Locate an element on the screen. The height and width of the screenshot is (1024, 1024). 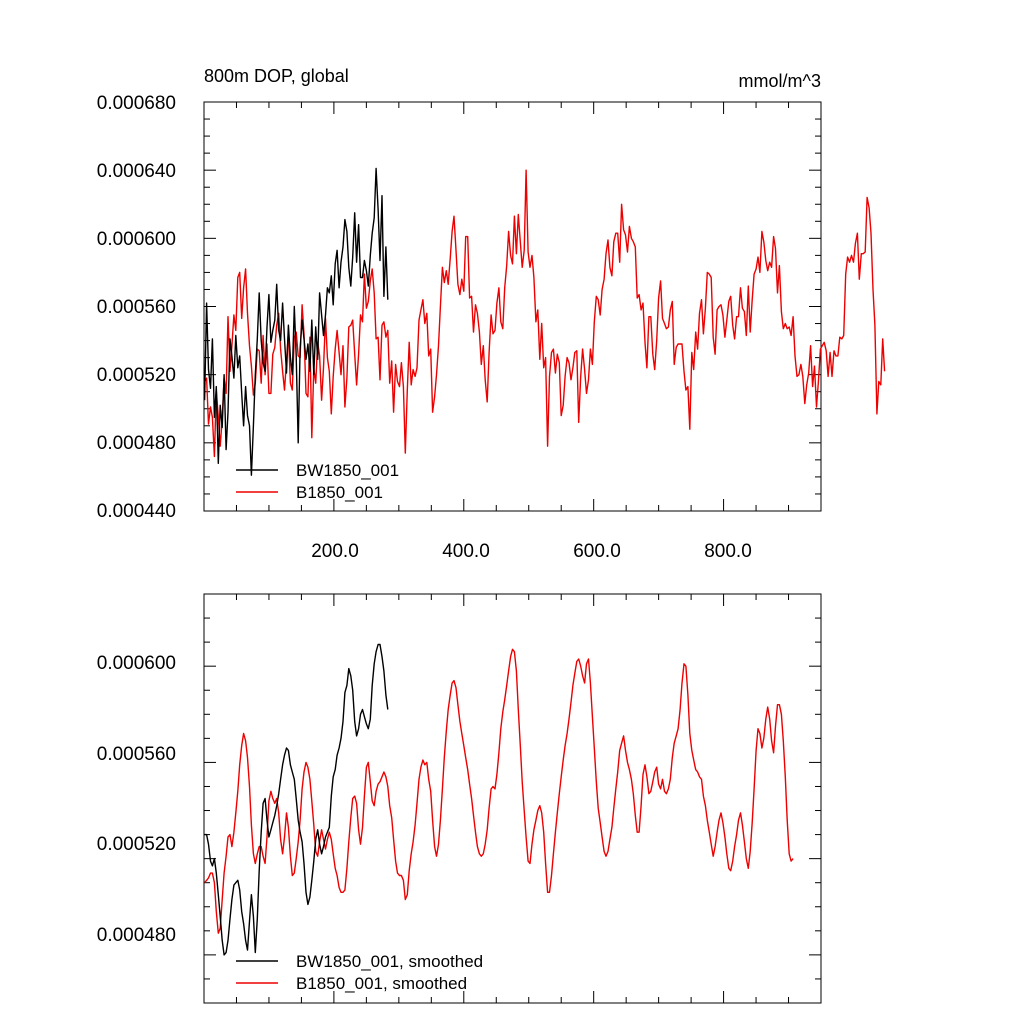
bottom-y-tick-label: 0.000600 is located at coordinates (136, 663).